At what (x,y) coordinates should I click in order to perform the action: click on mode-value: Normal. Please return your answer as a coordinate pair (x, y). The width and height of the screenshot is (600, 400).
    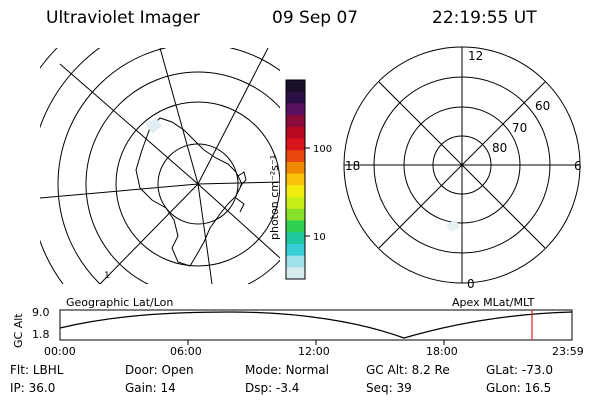
    Looking at the image, I should click on (307, 370).